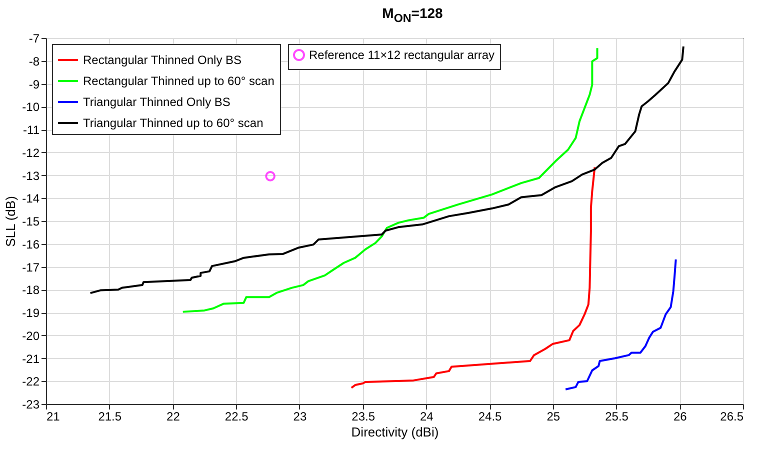  What do you see at coordinates (31, 199) in the screenshot?
I see `y-tick-label: -14` at bounding box center [31, 199].